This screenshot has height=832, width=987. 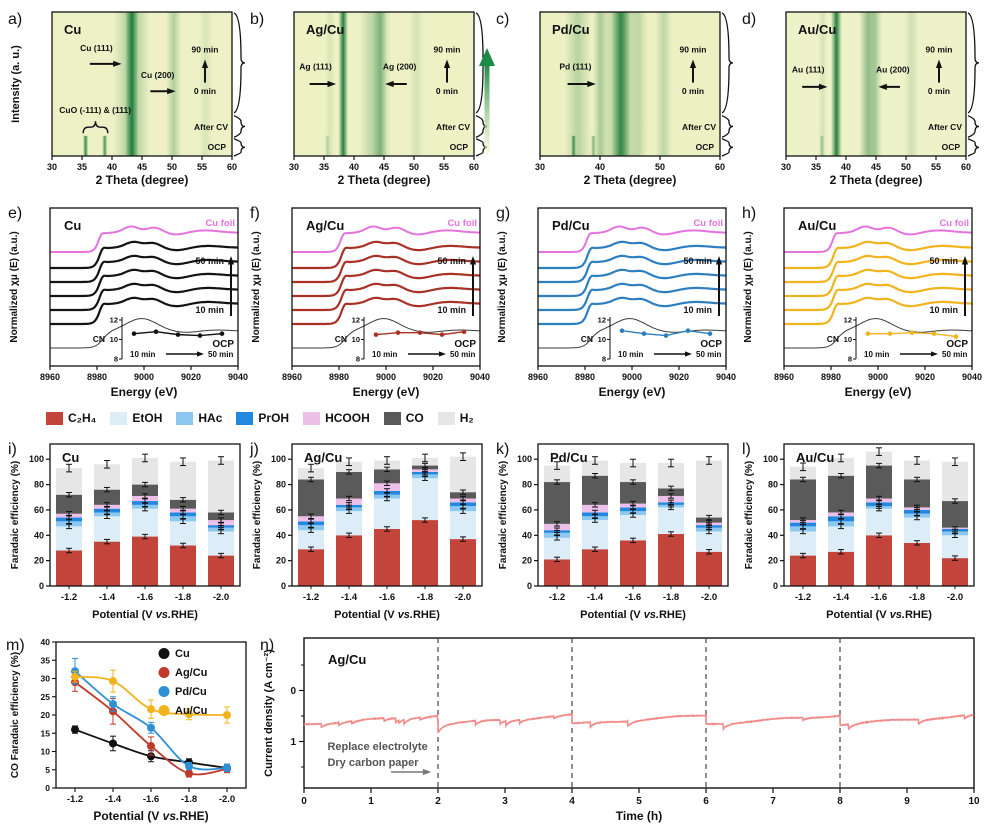 What do you see at coordinates (256, 286) in the screenshot?
I see `y-axis-label: Normalized χμ (E) (a.u.)` at bounding box center [256, 286].